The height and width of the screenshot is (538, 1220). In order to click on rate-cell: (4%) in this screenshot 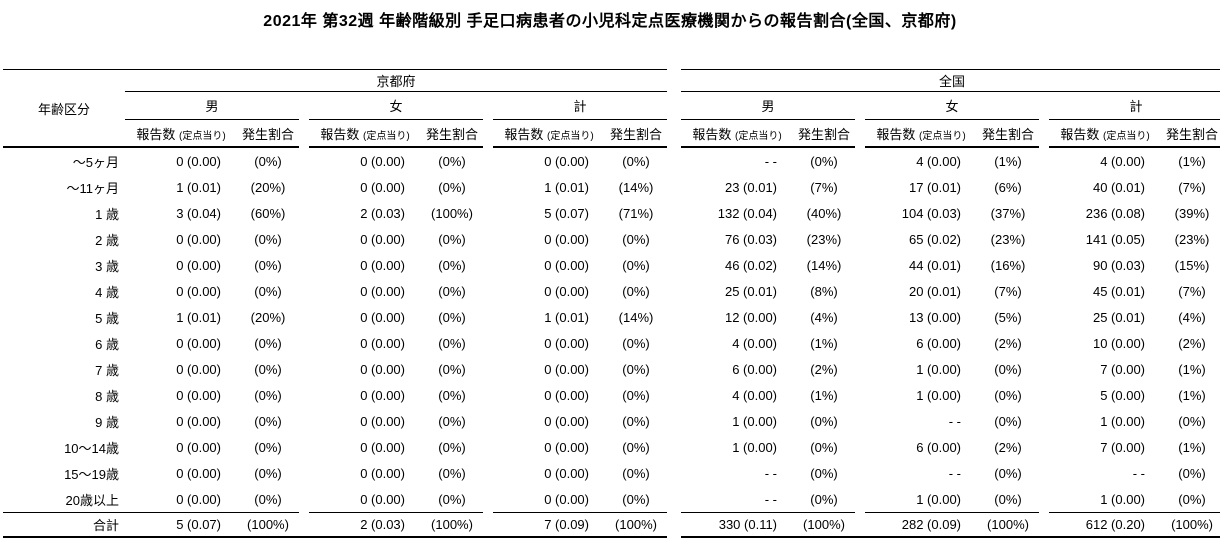, I will do `click(1192, 317)`.